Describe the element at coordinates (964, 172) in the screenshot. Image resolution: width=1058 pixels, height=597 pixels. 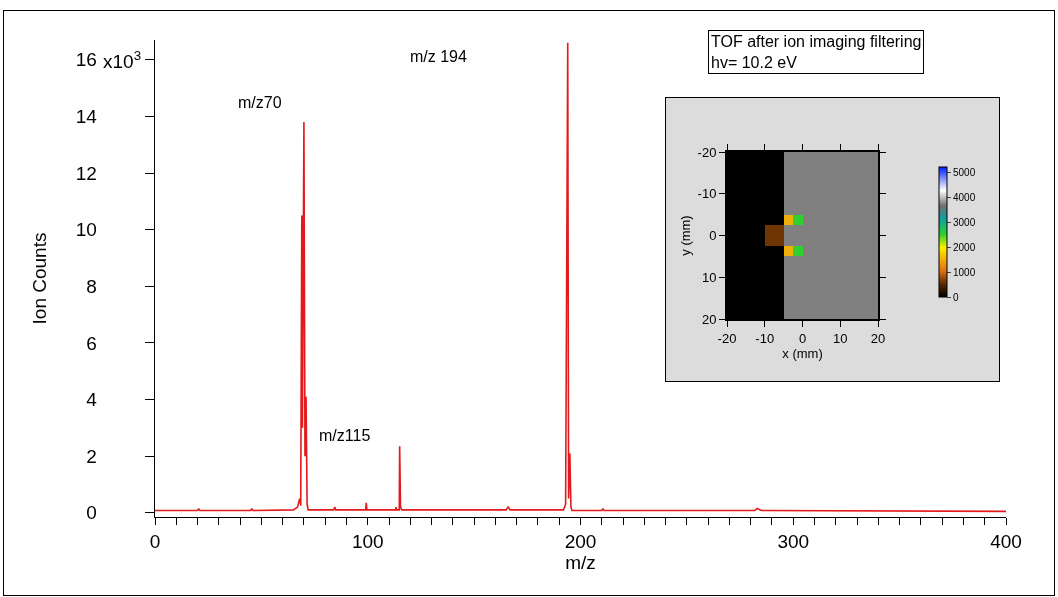
I see `color-bar-label: 5000` at that location.